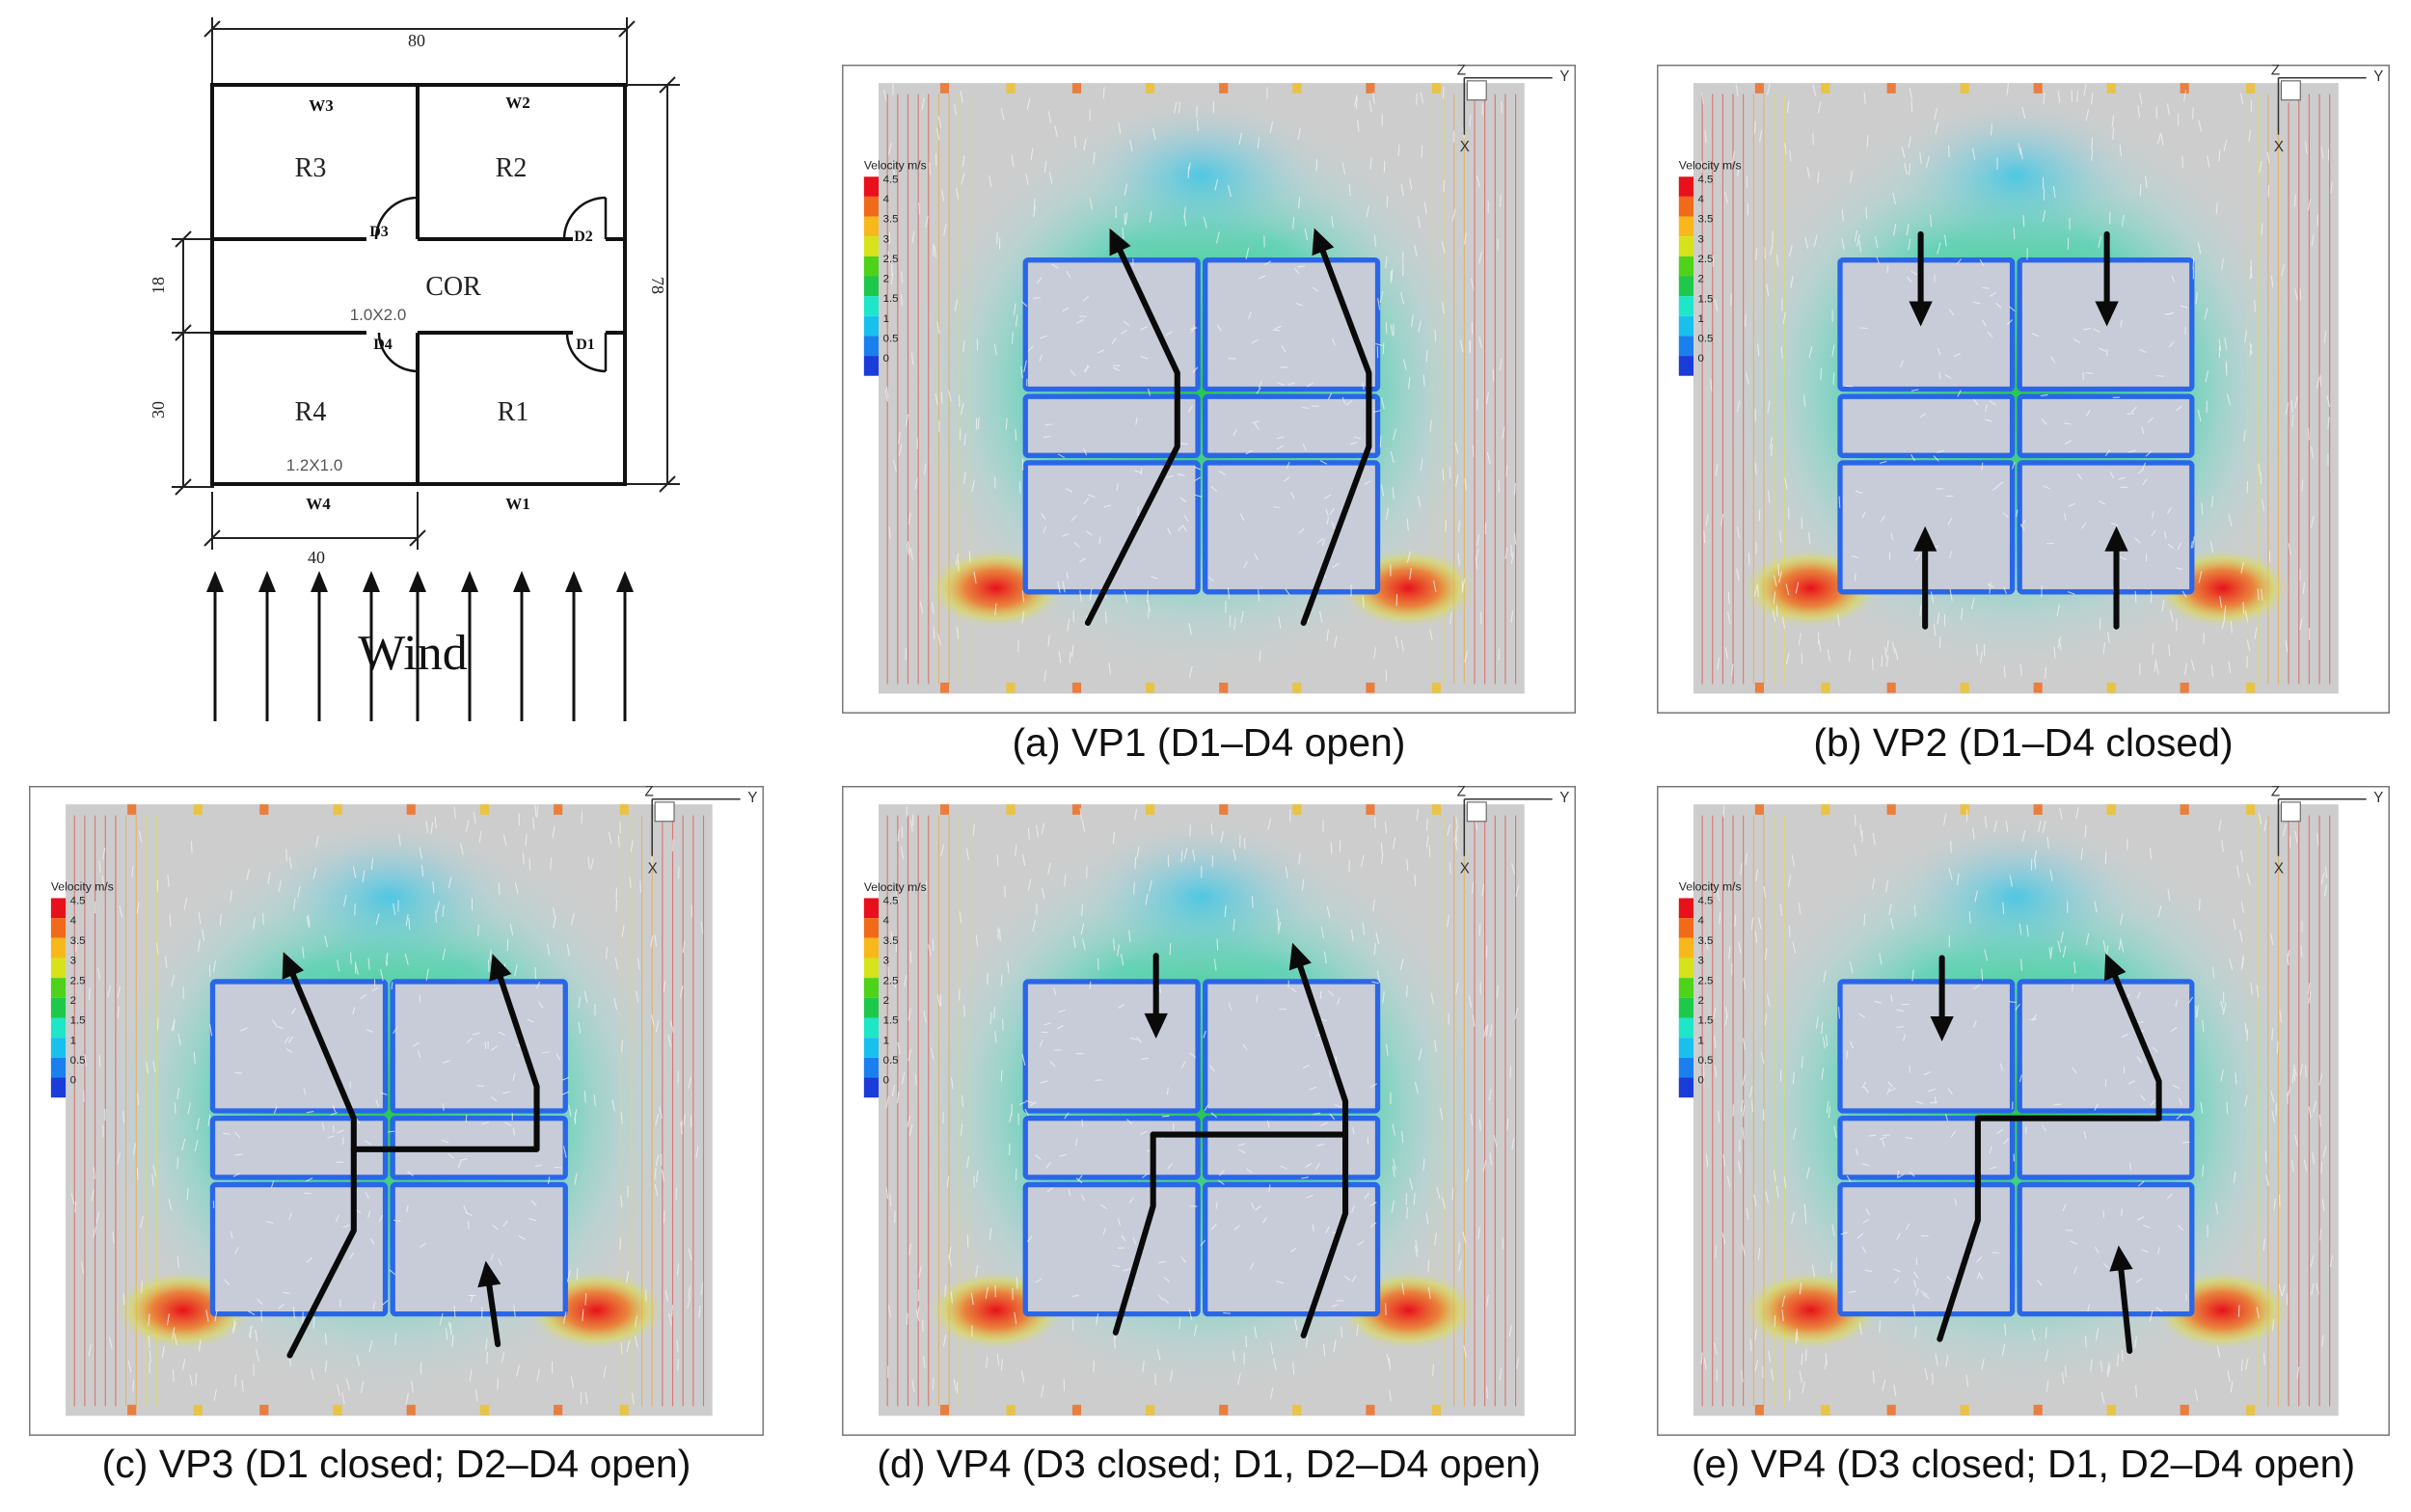 Image resolution: width=2411 pixels, height=1512 pixels. I want to click on dim-bottom-label: 40, so click(316, 557).